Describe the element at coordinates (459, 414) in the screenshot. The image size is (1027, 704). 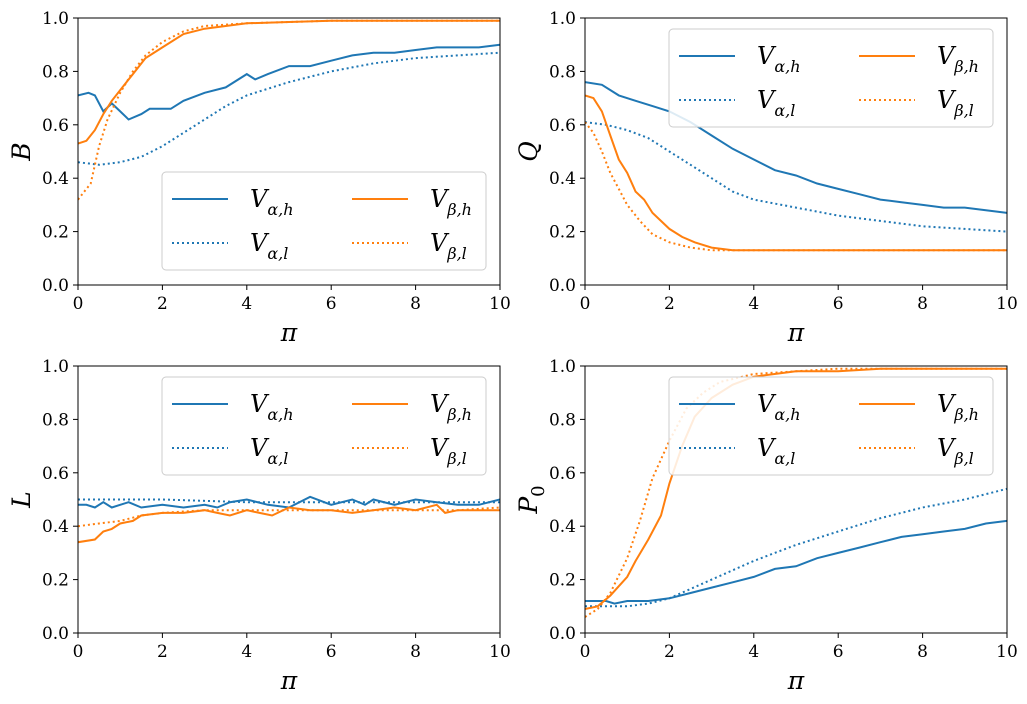
I see `legend-label-sub: β,h` at that location.